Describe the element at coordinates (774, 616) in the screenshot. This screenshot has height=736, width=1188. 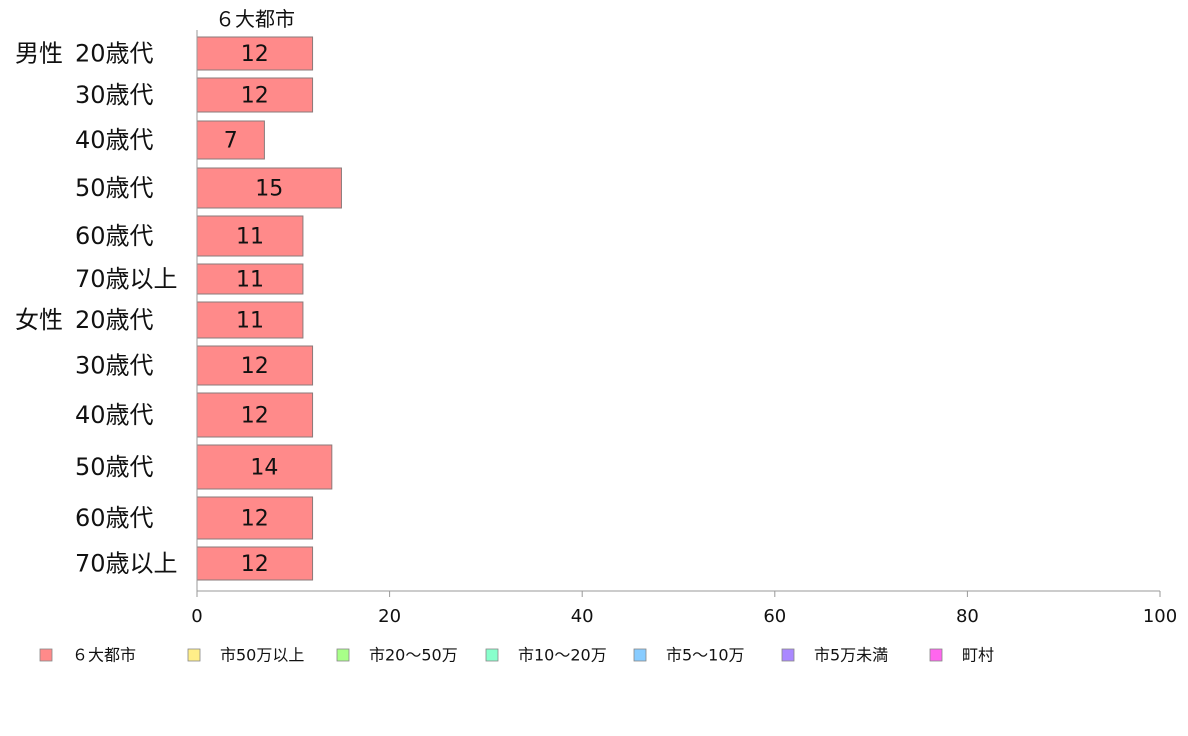
I see `x-tick-label: 60` at that location.